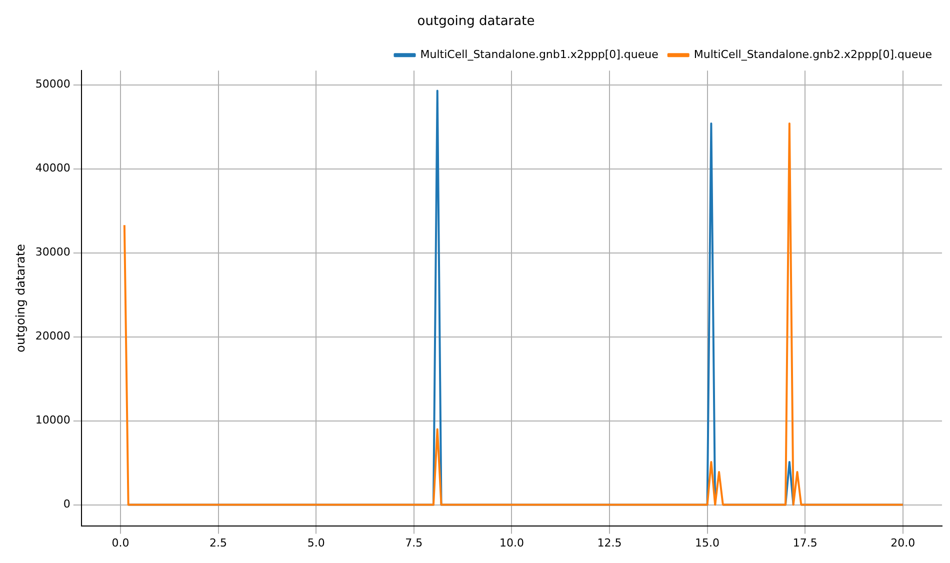 The image size is (950, 563). I want to click on y-tick-label: 50000, so click(52, 84).